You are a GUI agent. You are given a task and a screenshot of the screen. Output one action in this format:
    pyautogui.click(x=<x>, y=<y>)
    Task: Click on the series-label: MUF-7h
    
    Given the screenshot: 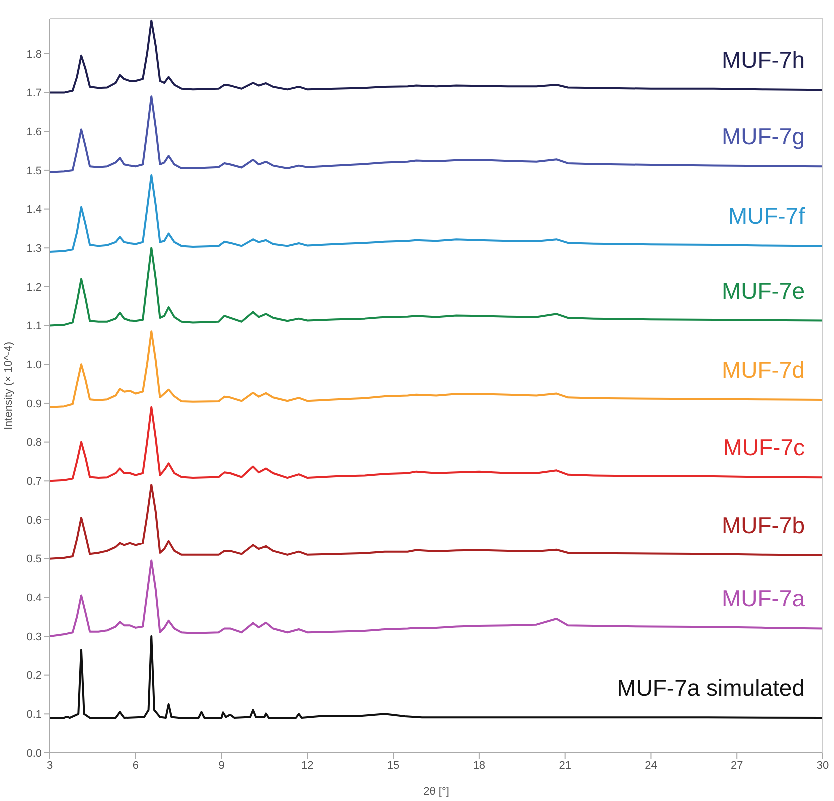 What is the action you would take?
    pyautogui.click(x=763, y=60)
    